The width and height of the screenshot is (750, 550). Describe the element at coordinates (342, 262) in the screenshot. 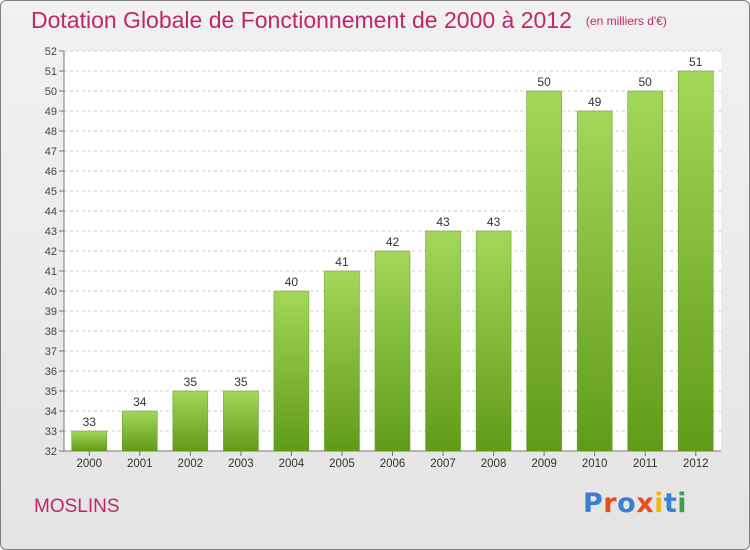

I see `data-label: 41` at that location.